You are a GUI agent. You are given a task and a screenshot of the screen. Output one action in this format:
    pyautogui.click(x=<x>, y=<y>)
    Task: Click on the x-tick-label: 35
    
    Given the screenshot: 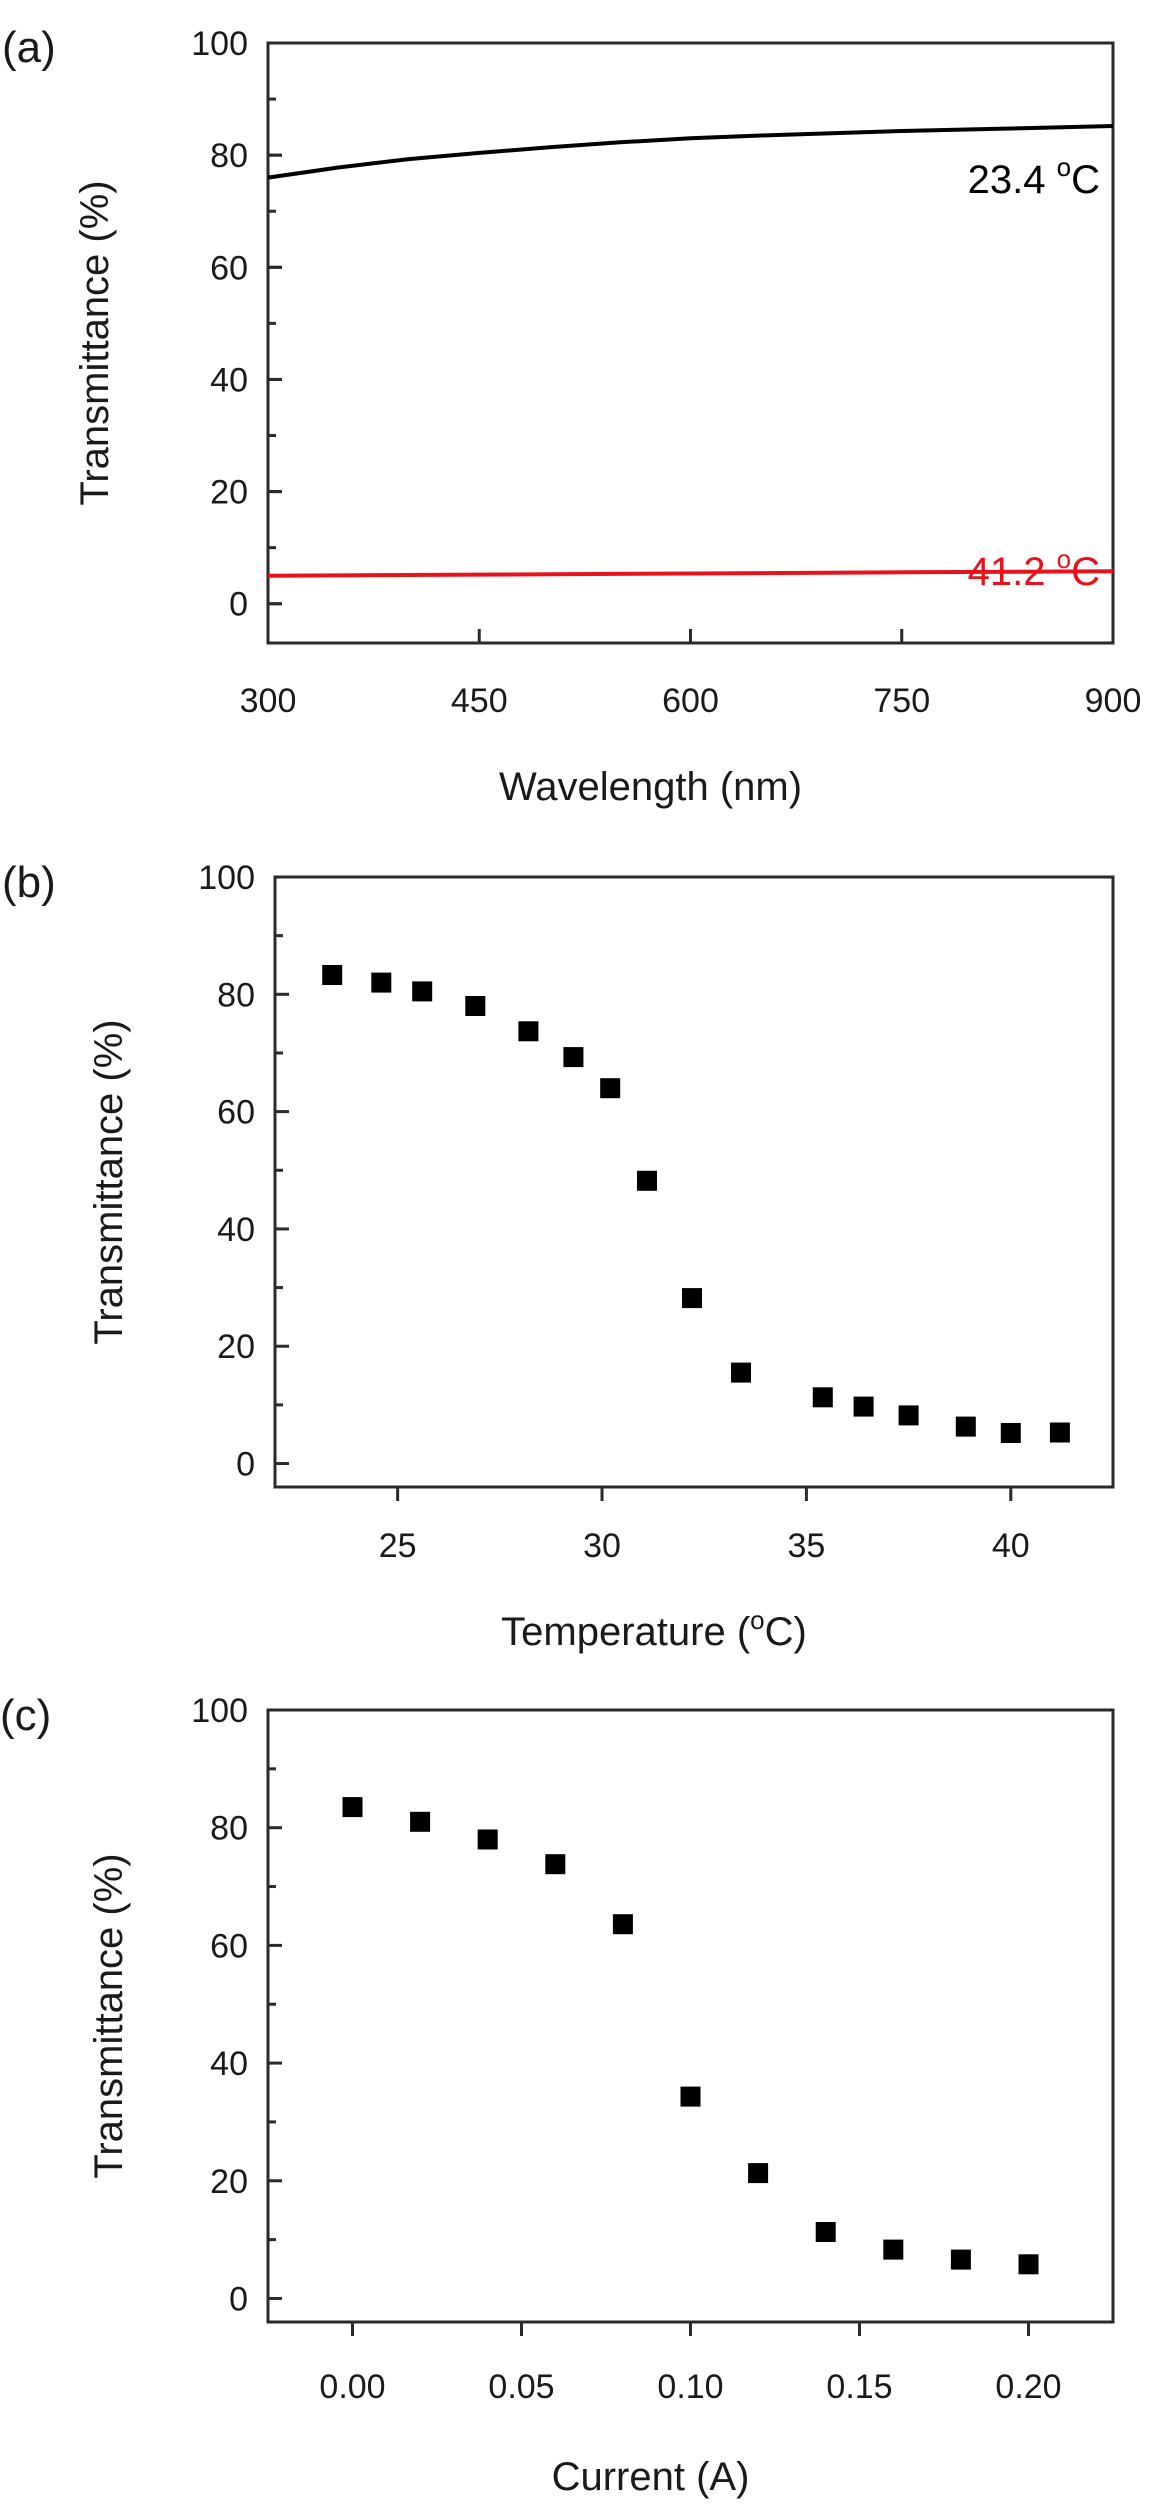 What is the action you would take?
    pyautogui.click(x=807, y=1546)
    